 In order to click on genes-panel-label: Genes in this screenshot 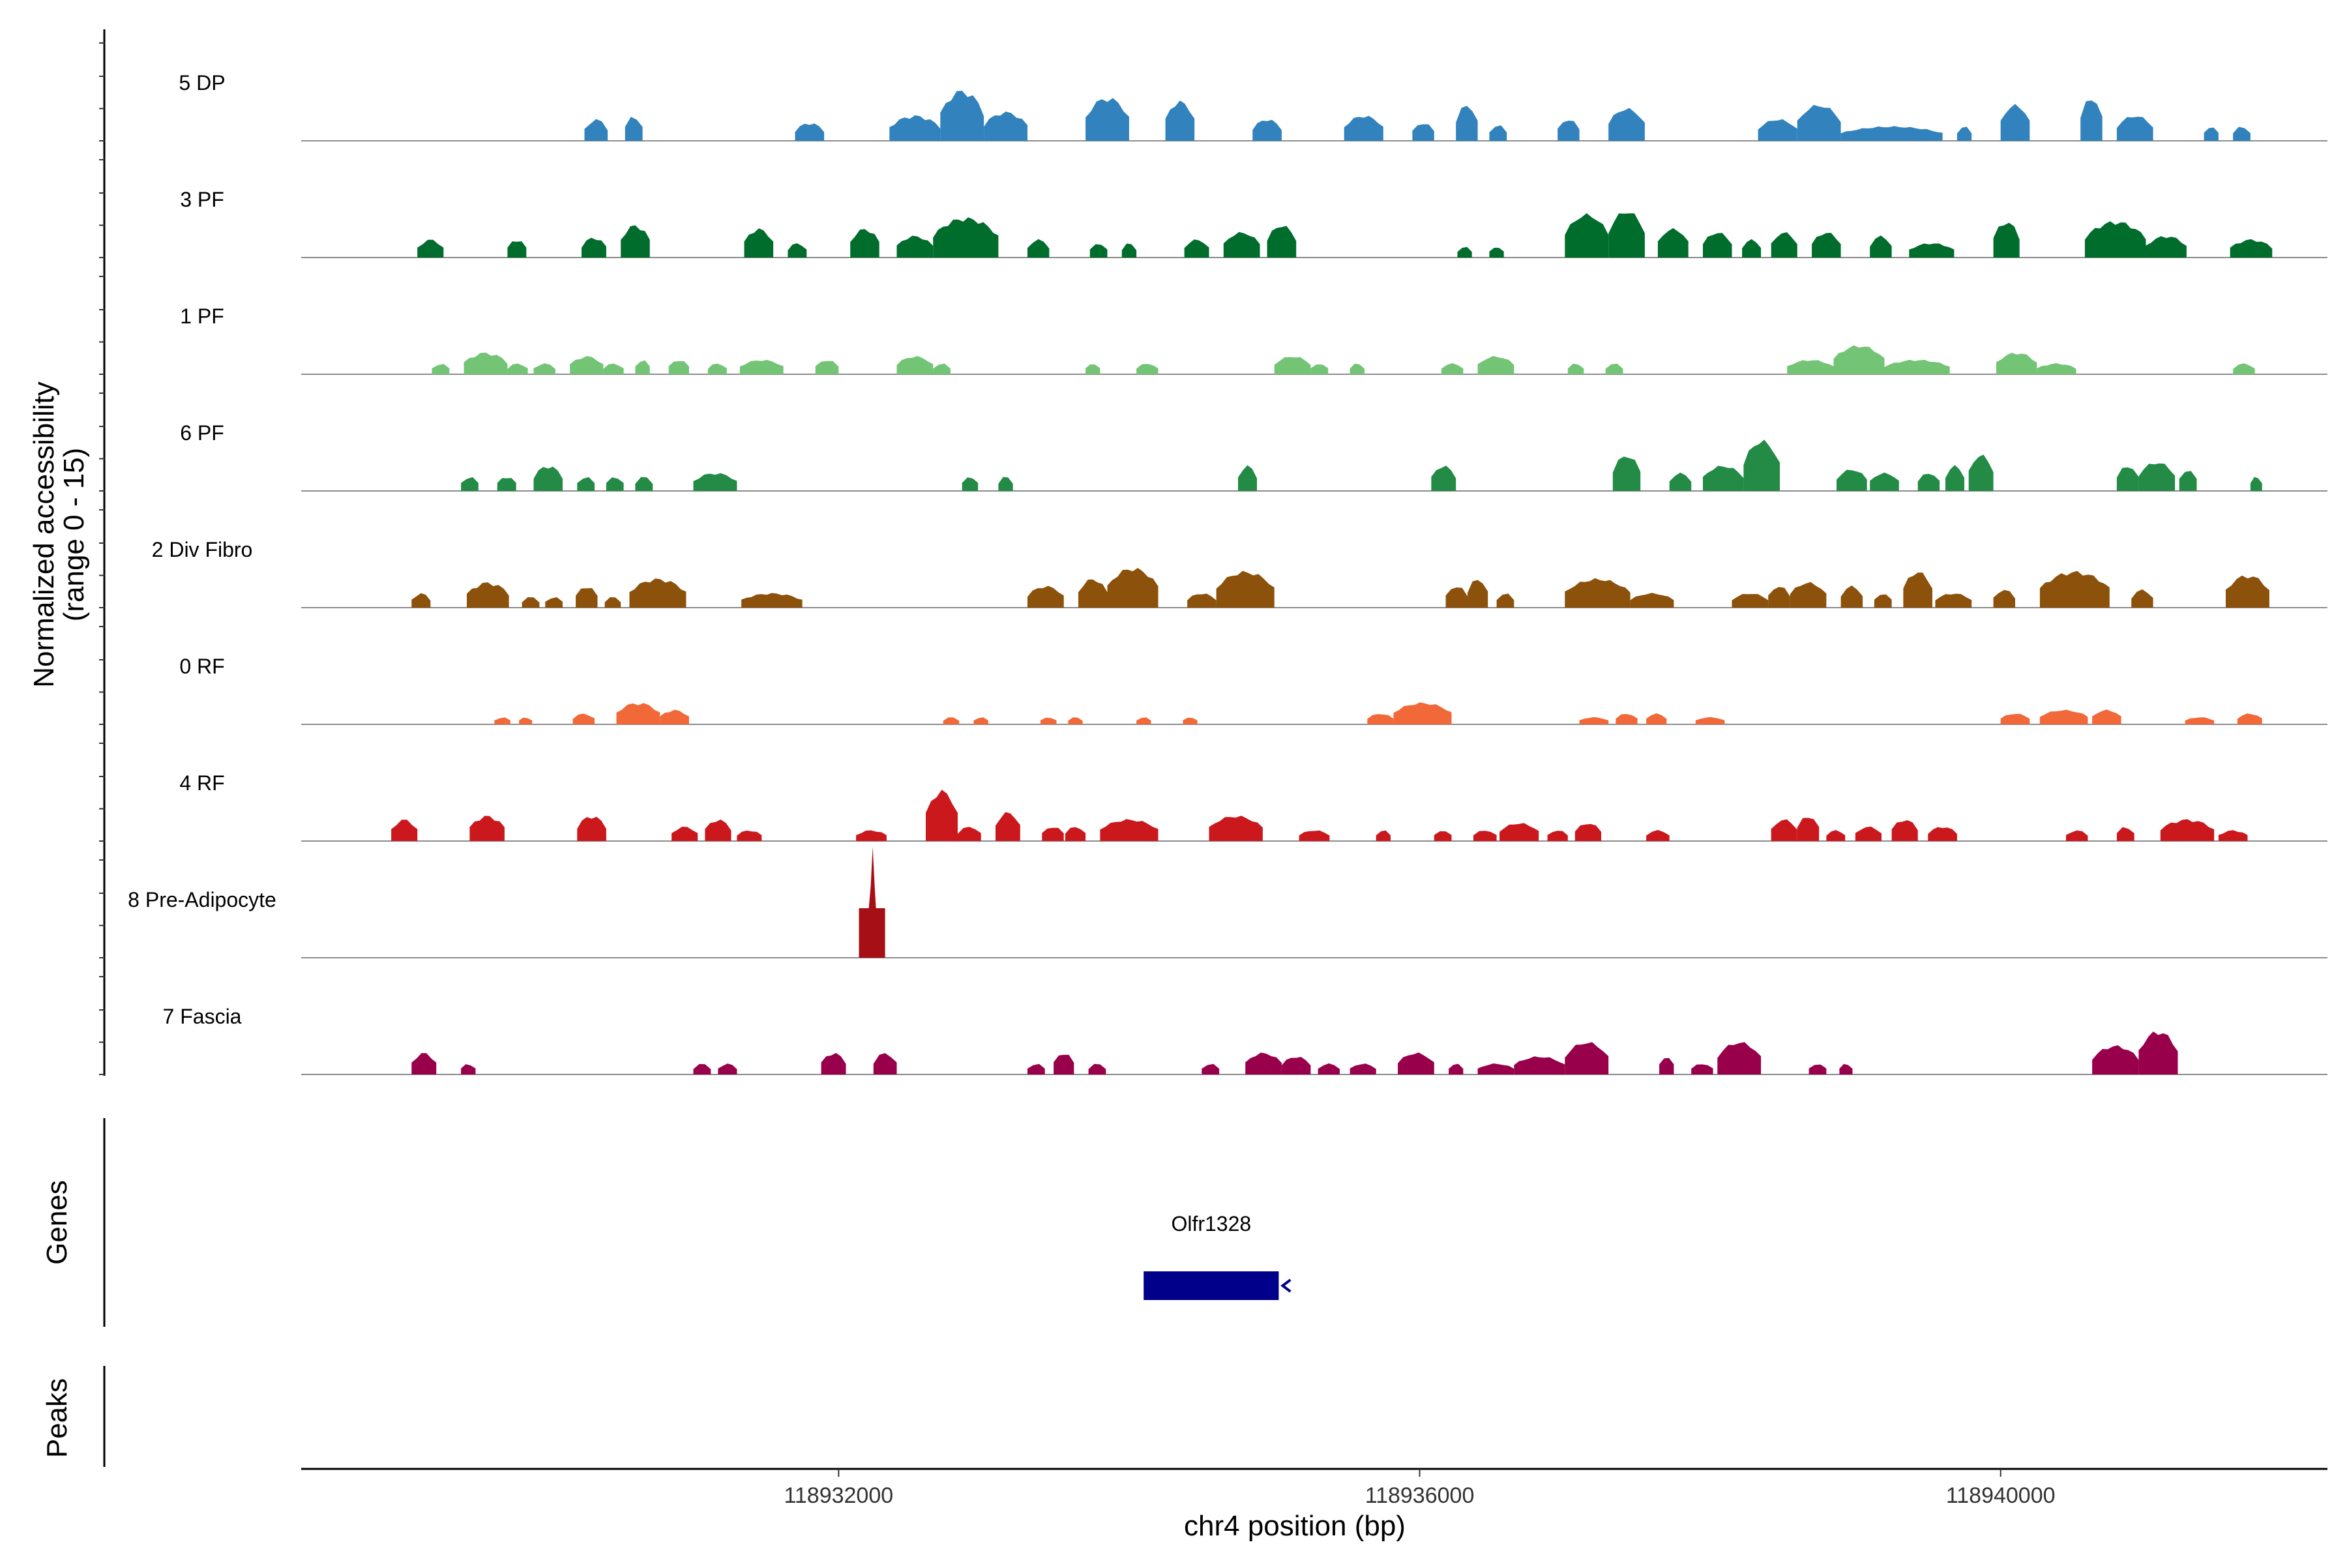, I will do `click(57, 1223)`.